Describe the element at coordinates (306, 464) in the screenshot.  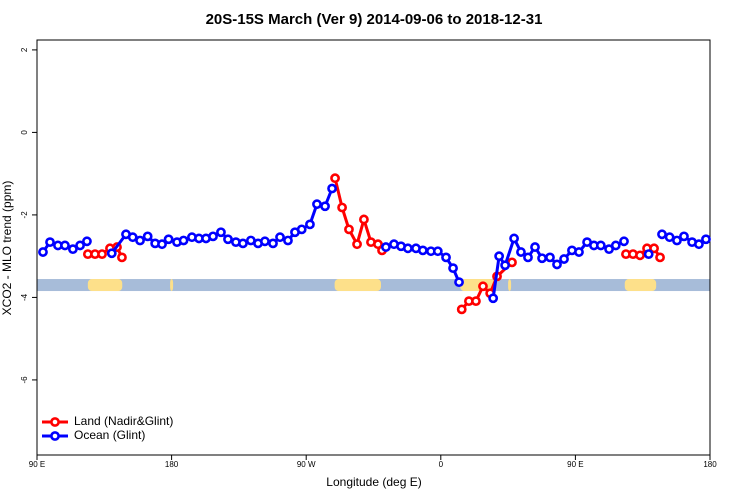
I see `x-tick-label: 90 W` at that location.